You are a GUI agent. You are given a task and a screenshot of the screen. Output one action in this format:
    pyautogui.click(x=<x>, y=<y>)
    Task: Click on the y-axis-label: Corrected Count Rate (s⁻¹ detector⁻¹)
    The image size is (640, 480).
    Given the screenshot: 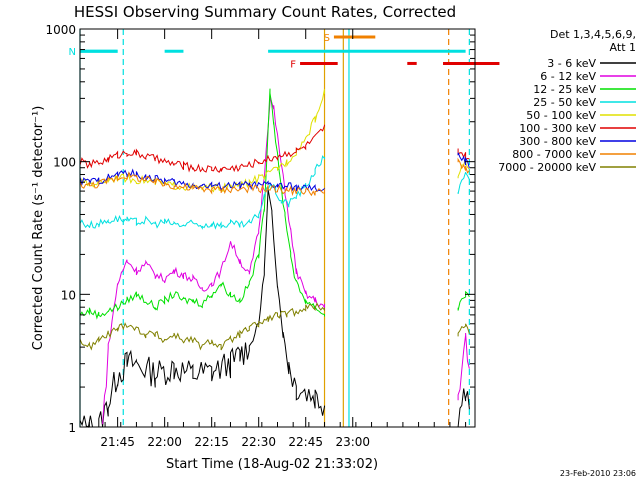 What is the action you would take?
    pyautogui.click(x=38, y=228)
    